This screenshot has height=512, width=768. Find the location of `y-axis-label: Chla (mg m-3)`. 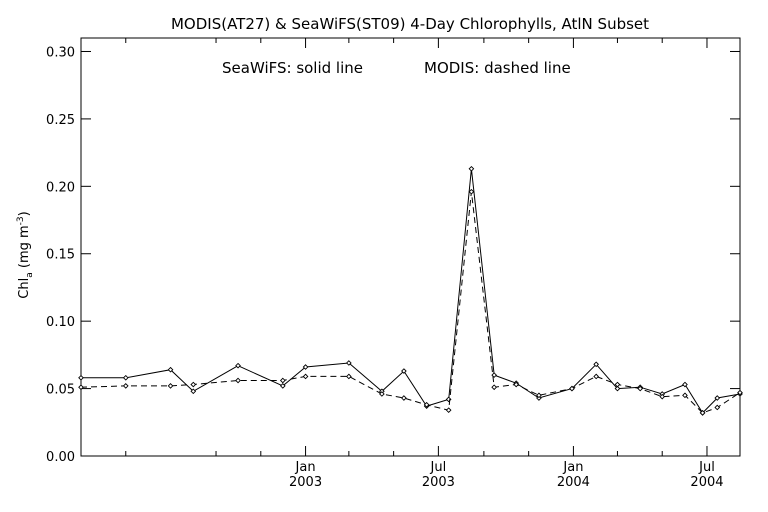

y-axis-label: Chla (mg m-3) is located at coordinates (25, 254).